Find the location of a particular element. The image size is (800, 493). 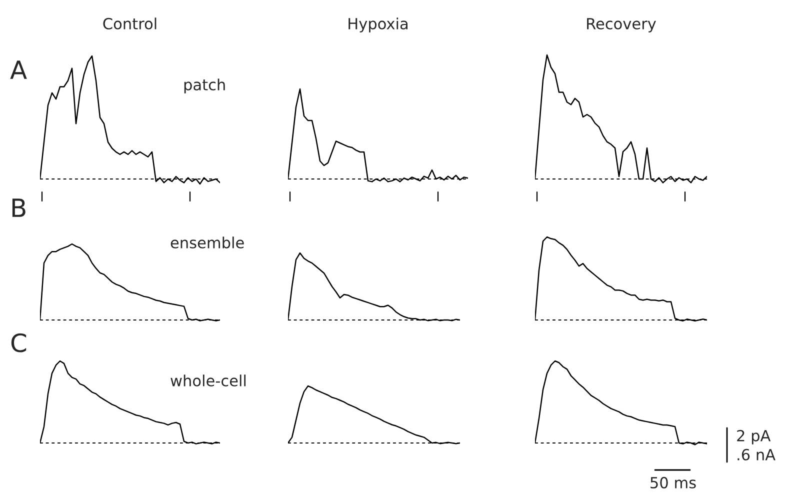

text: 50 ms is located at coordinates (673, 482).